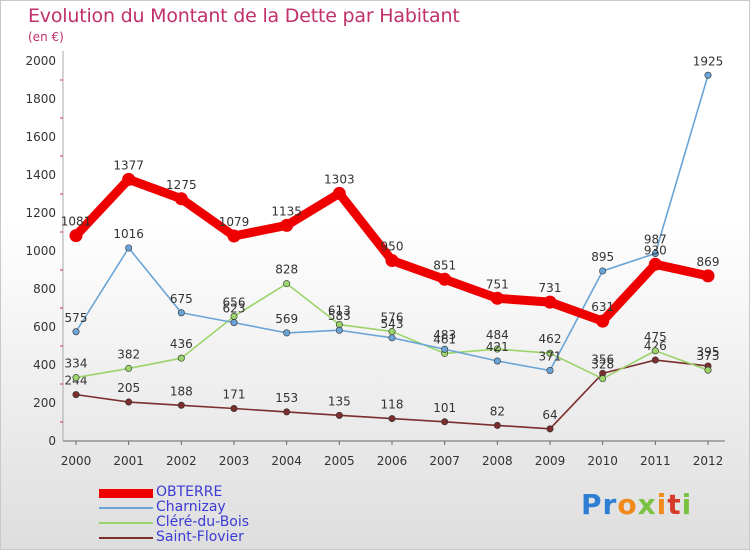 The image size is (750, 550). What do you see at coordinates (234, 309) in the screenshot?
I see `data-label: 623` at bounding box center [234, 309].